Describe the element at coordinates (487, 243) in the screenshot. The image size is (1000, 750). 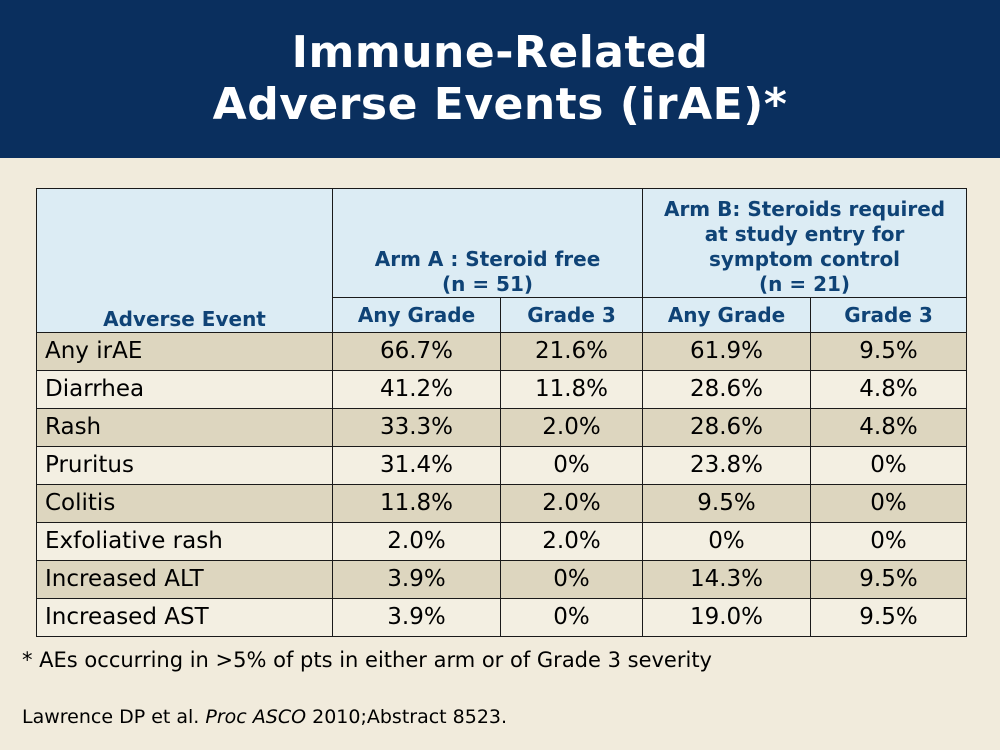
I see `arm-a-header: Arm A : Steroid free (n = 51)` at that location.